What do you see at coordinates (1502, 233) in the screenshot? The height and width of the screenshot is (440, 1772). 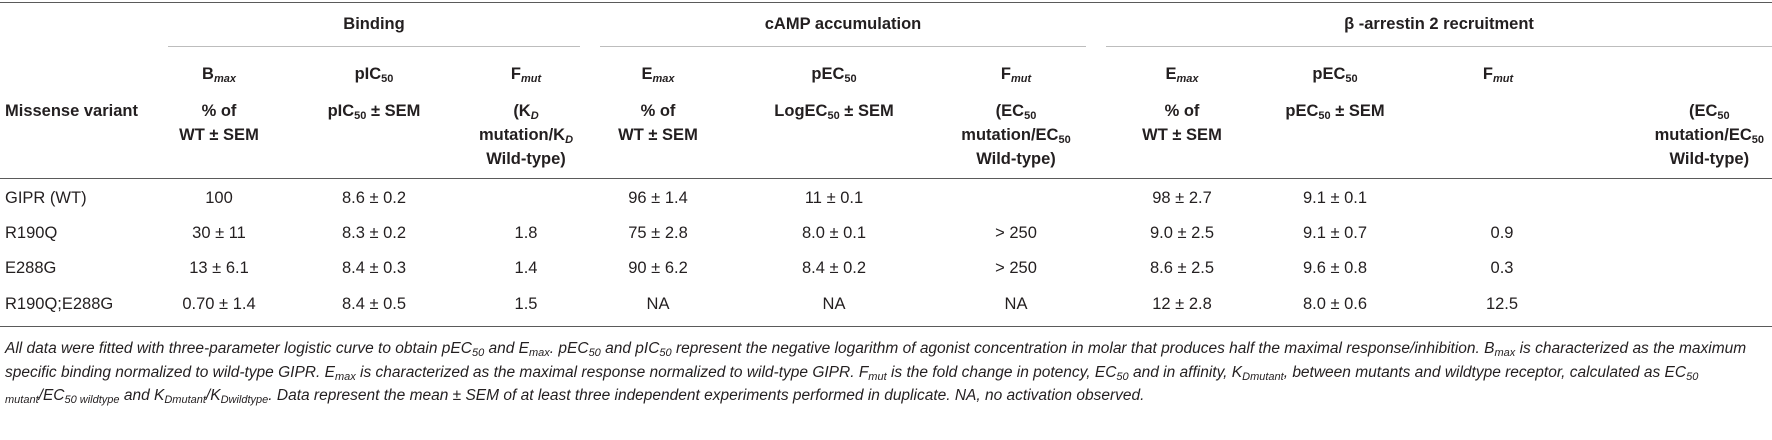 I see `cell-arrestin-fmut: 0.9` at bounding box center [1502, 233].